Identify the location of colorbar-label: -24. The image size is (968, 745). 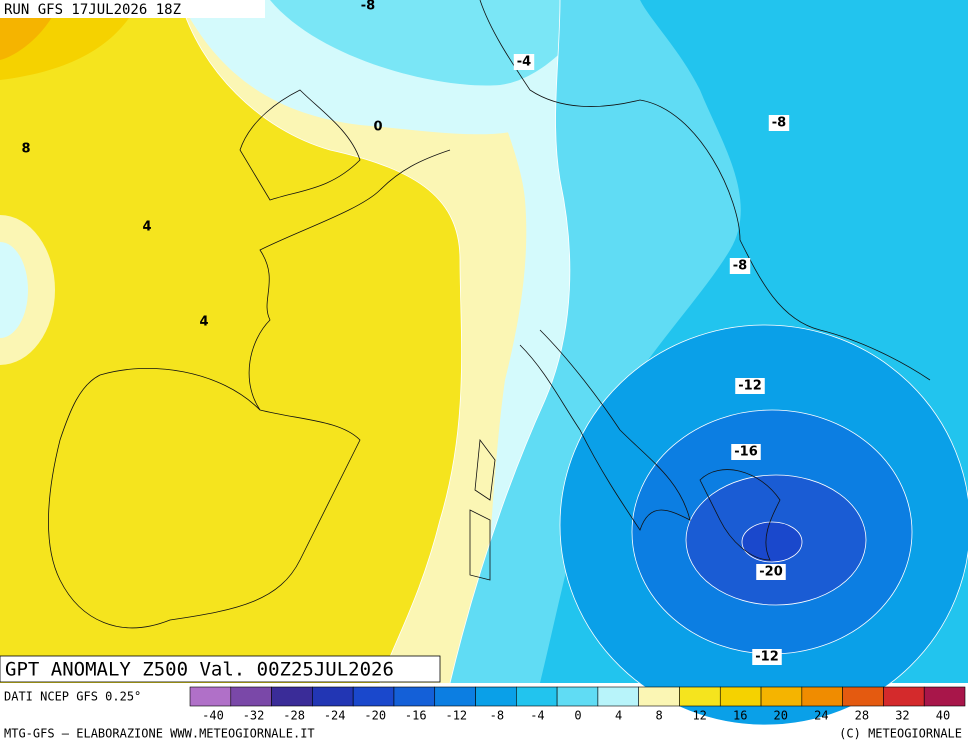
(335, 716).